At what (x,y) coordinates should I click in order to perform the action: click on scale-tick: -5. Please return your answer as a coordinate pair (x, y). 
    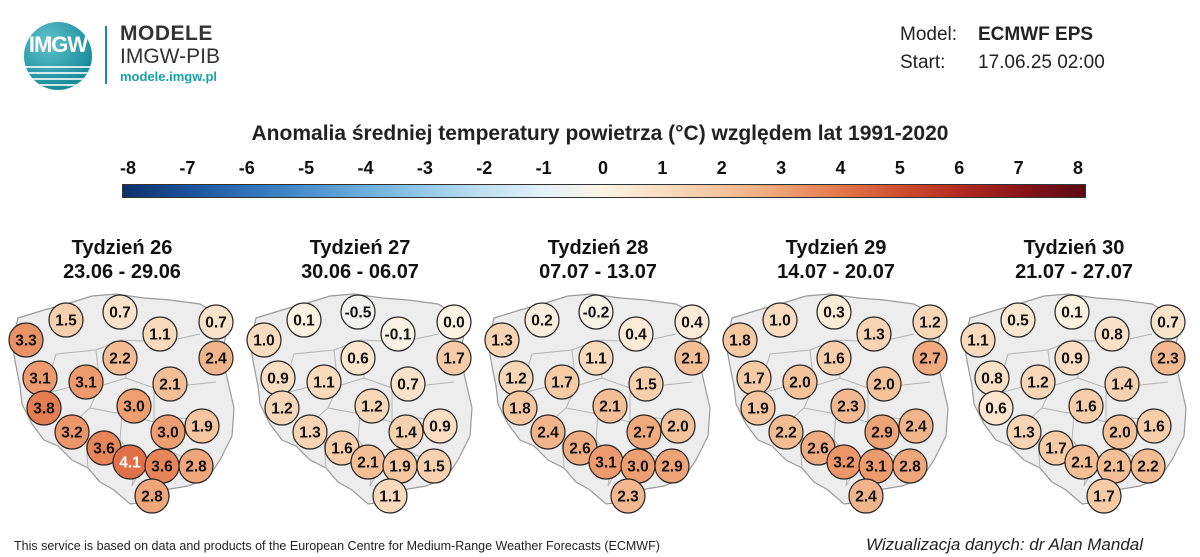
    Looking at the image, I should click on (306, 168).